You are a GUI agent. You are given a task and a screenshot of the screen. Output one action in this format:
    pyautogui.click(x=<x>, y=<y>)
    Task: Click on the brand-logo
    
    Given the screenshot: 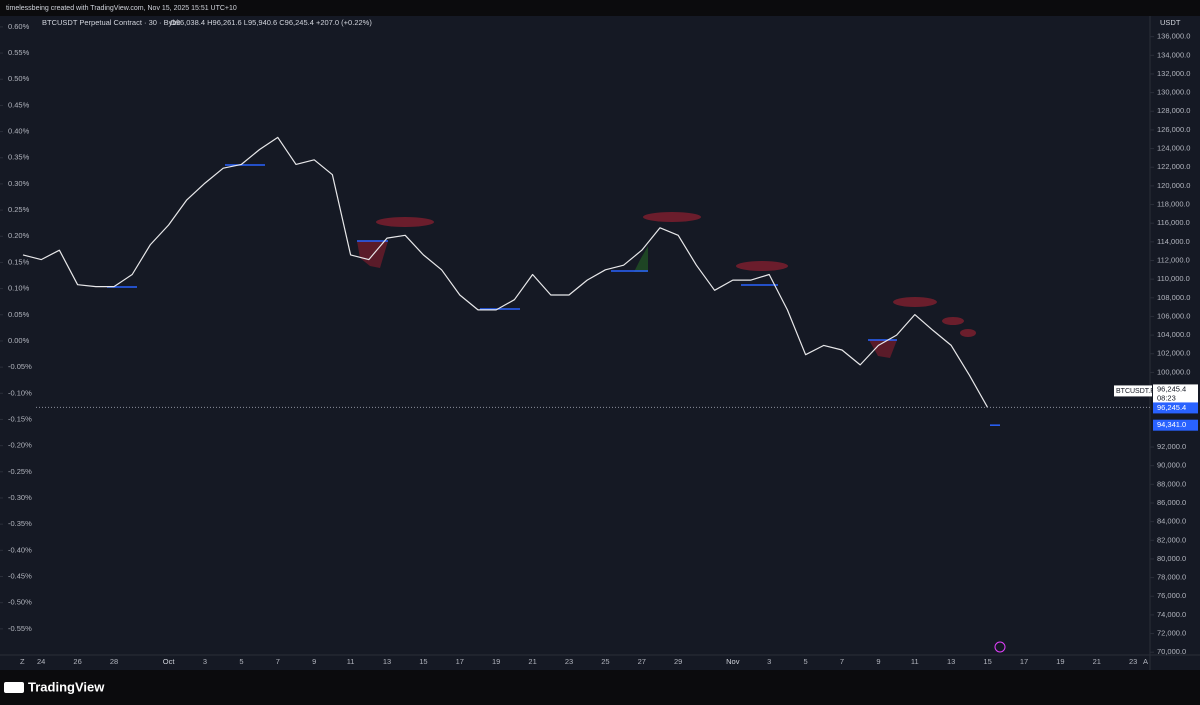 What is the action you would take?
    pyautogui.click(x=14, y=687)
    